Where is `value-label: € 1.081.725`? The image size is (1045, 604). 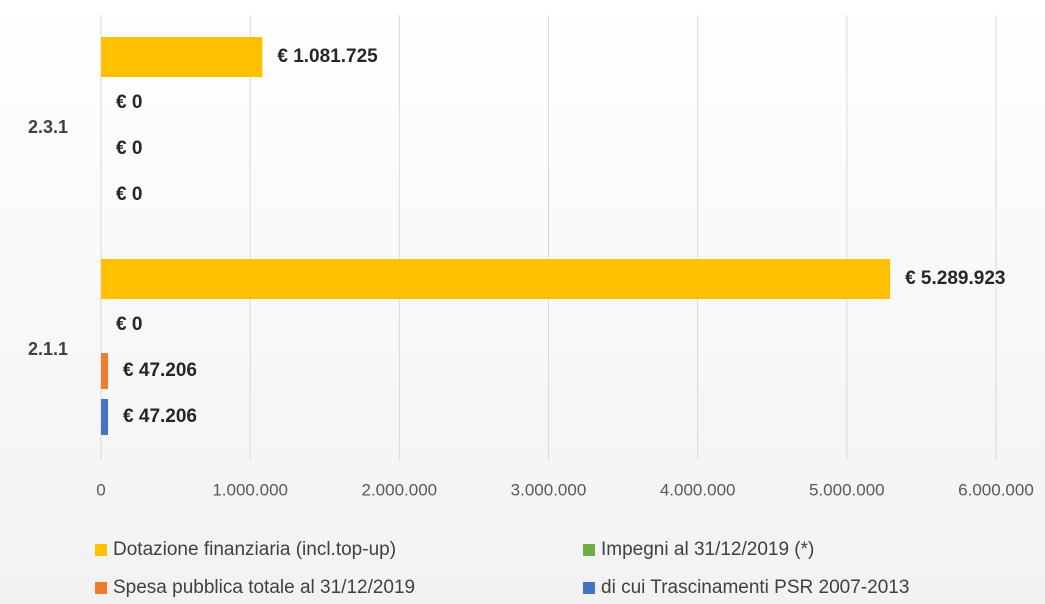
value-label: € 1.081.725 is located at coordinates (327, 56).